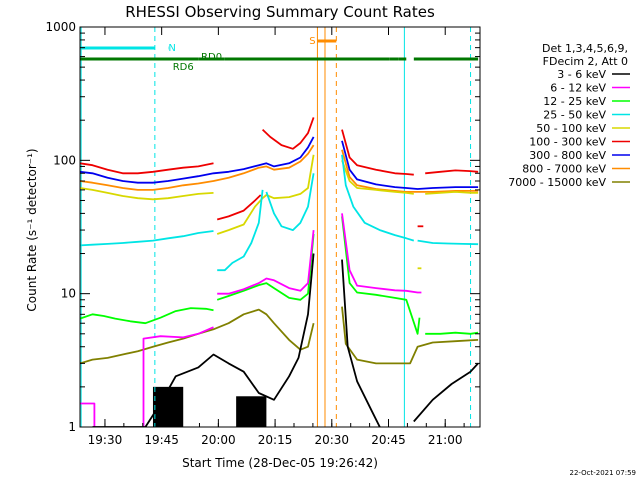 Image resolution: width=640 pixels, height=480 pixels. Describe the element at coordinates (564, 169) in the screenshot. I see `legend-label-800-7000-kev: 800 - 7000 keV` at that location.